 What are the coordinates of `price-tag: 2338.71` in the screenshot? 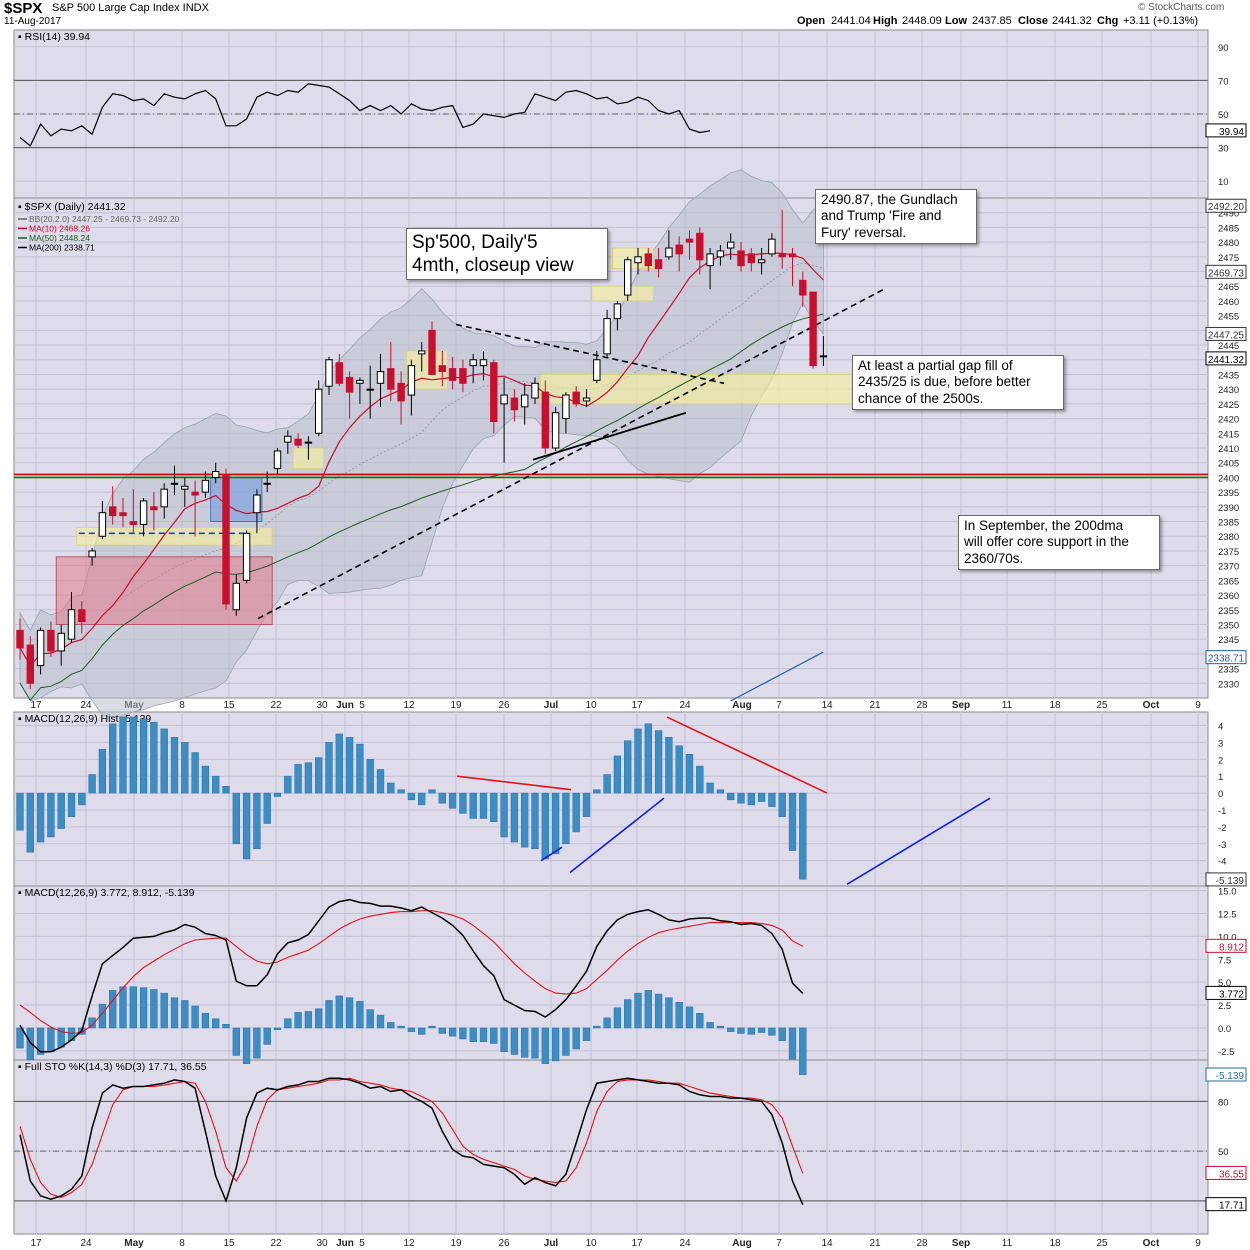 It's located at (1226, 659).